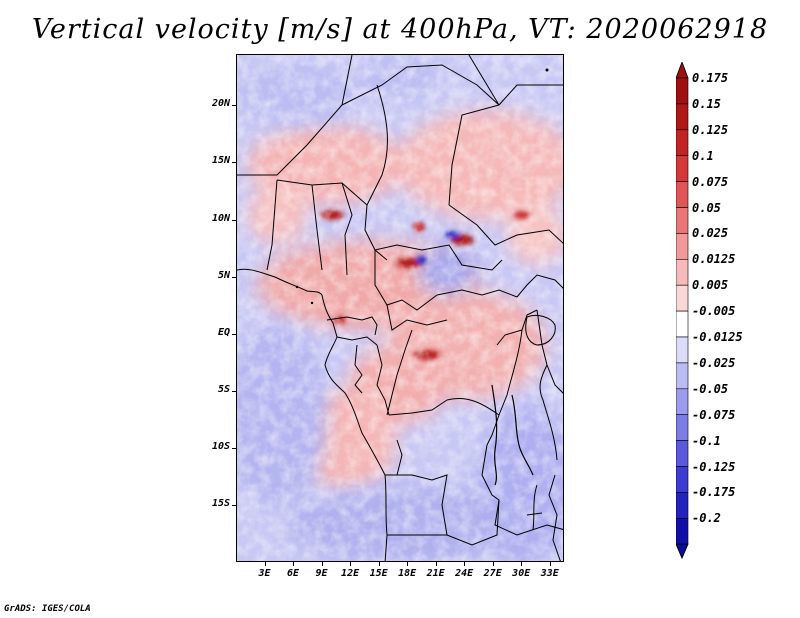 This screenshot has height=618, width=800. I want to click on colorbar-level-label: -0.1, so click(706, 440).